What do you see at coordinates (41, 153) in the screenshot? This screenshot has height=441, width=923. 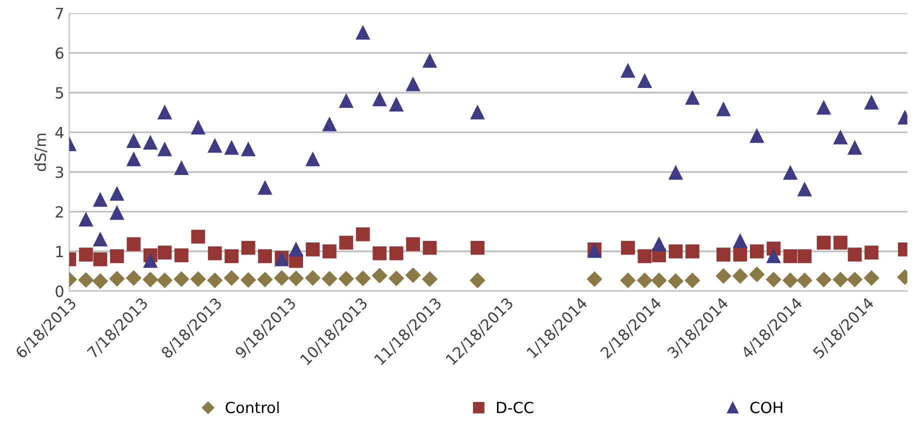 I see `y-axis-title: dS/m` at bounding box center [41, 153].